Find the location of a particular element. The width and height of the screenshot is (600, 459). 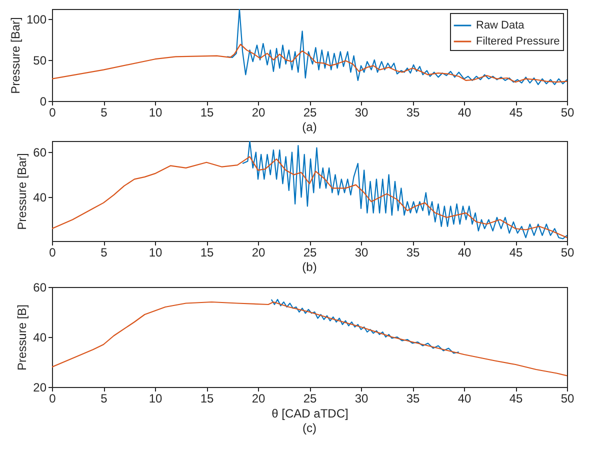

legend-label: Filtered Pressure is located at coordinates (518, 42).